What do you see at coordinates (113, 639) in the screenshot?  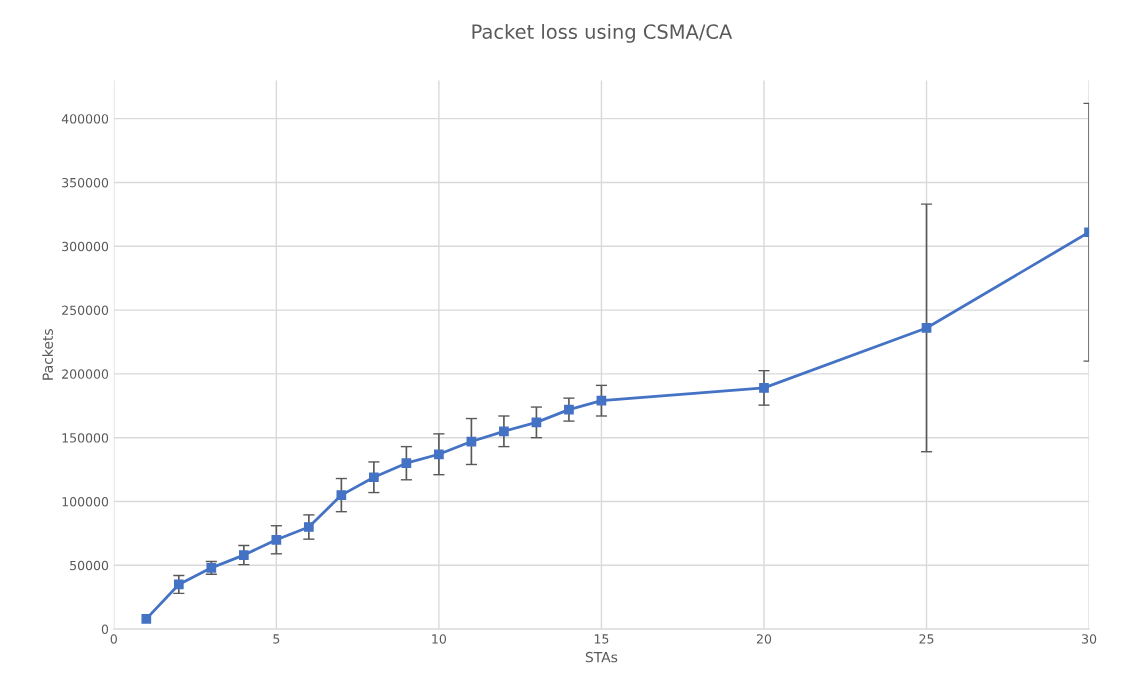 I see `x-tick-label: 0` at bounding box center [113, 639].